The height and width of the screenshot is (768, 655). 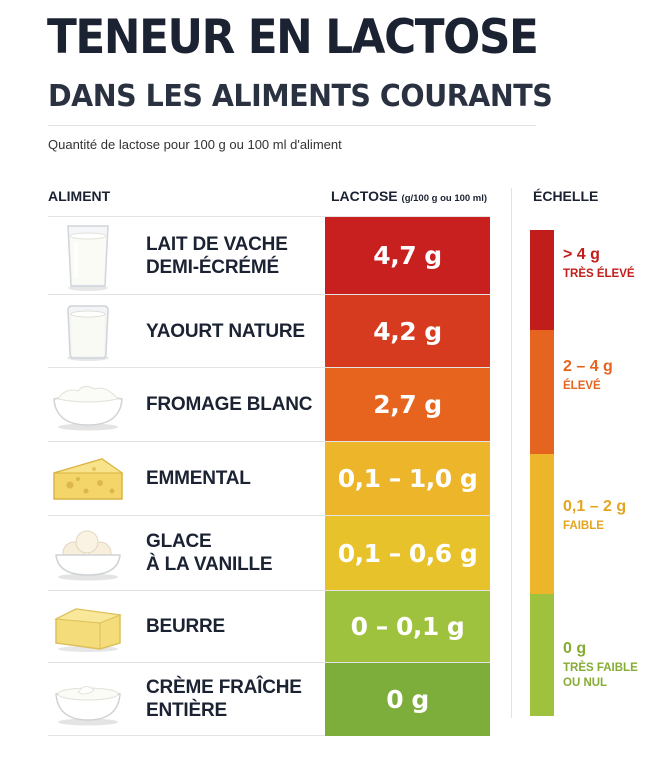 What do you see at coordinates (599, 274) in the screenshot?
I see `scale-level: TRÈS ÉLEVÉ` at bounding box center [599, 274].